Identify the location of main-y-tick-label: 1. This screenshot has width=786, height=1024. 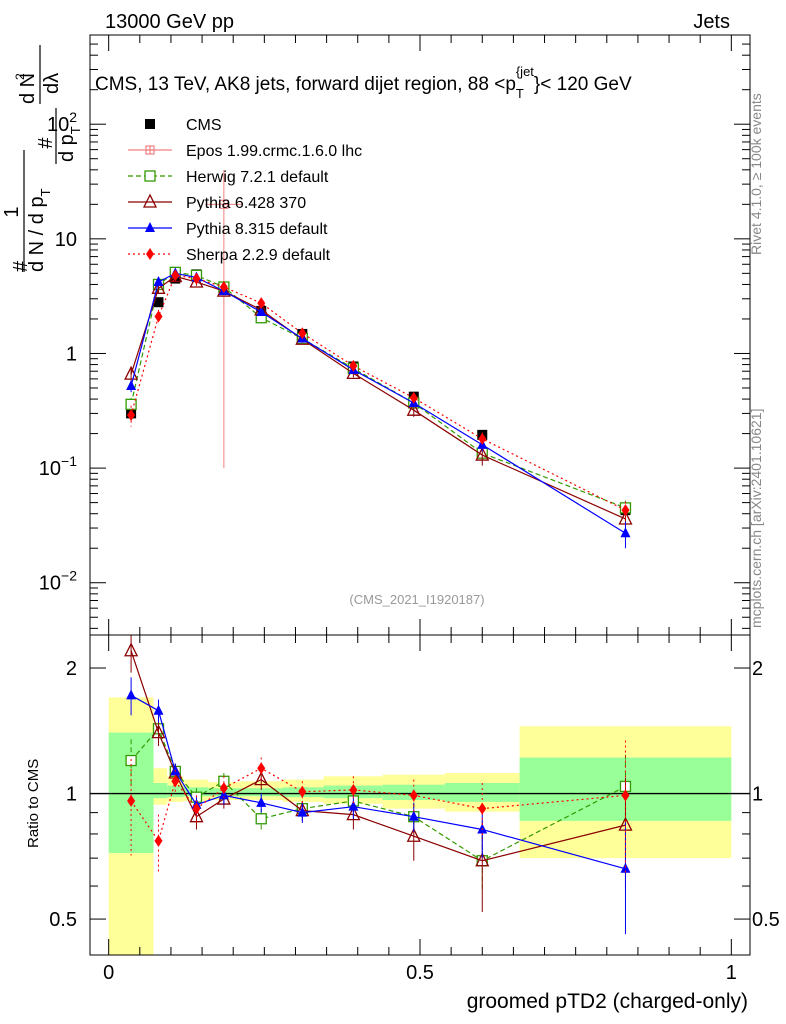
(71, 354).